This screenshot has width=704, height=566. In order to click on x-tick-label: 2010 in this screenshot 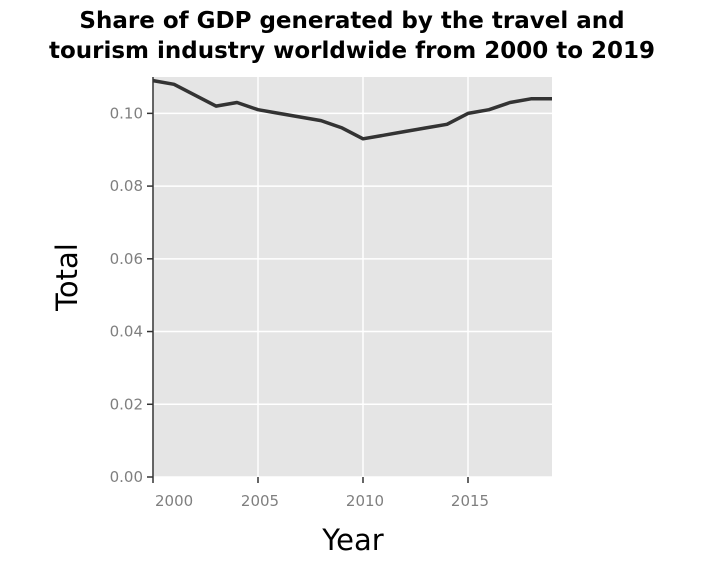, I will do `click(365, 501)`.